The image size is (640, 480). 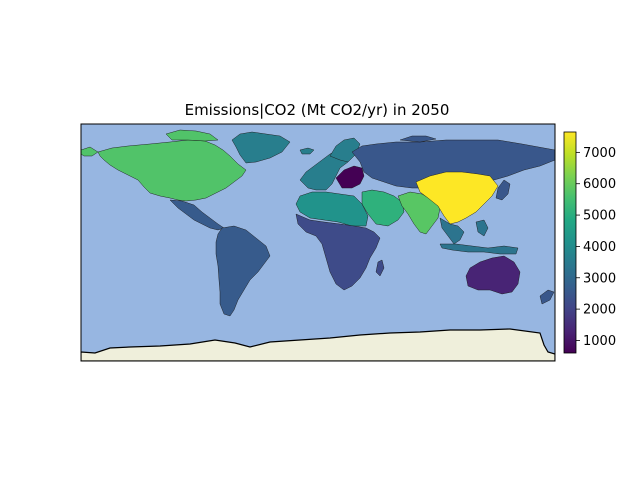 What do you see at coordinates (599, 247) in the screenshot?
I see `colorbar-tick-label: 4000` at bounding box center [599, 247].